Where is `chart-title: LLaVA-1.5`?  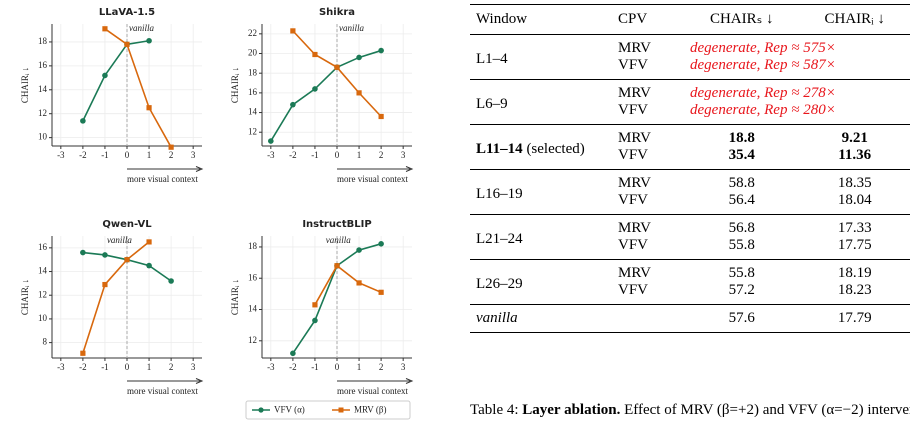
chart-title: LLaVA-1.5 is located at coordinates (127, 12).